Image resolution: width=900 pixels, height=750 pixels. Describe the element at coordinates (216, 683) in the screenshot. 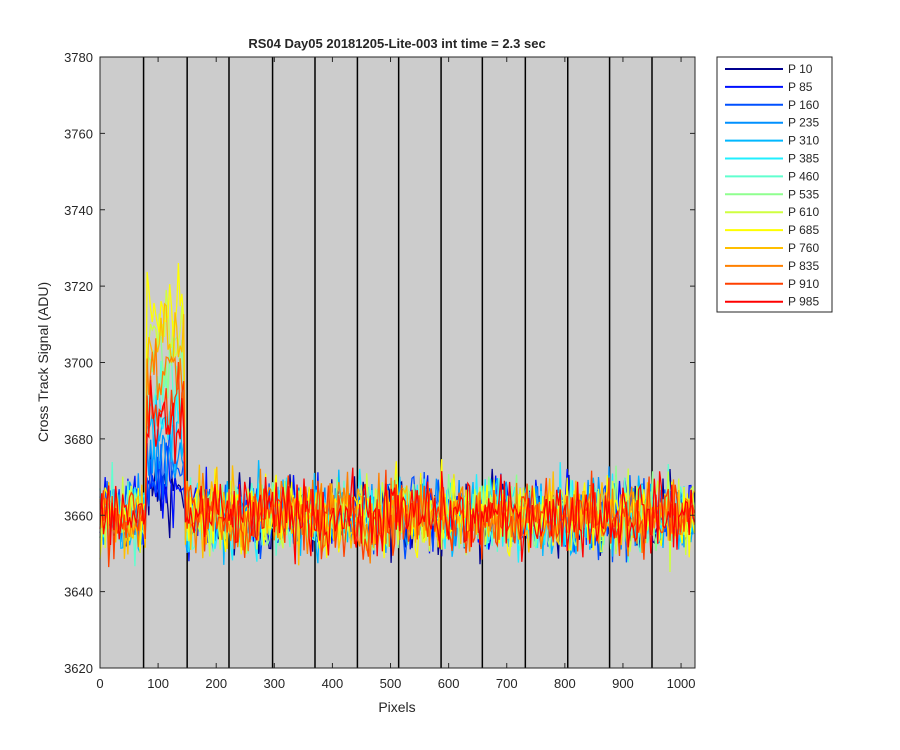

I see `x-tick-label: 200` at that location.